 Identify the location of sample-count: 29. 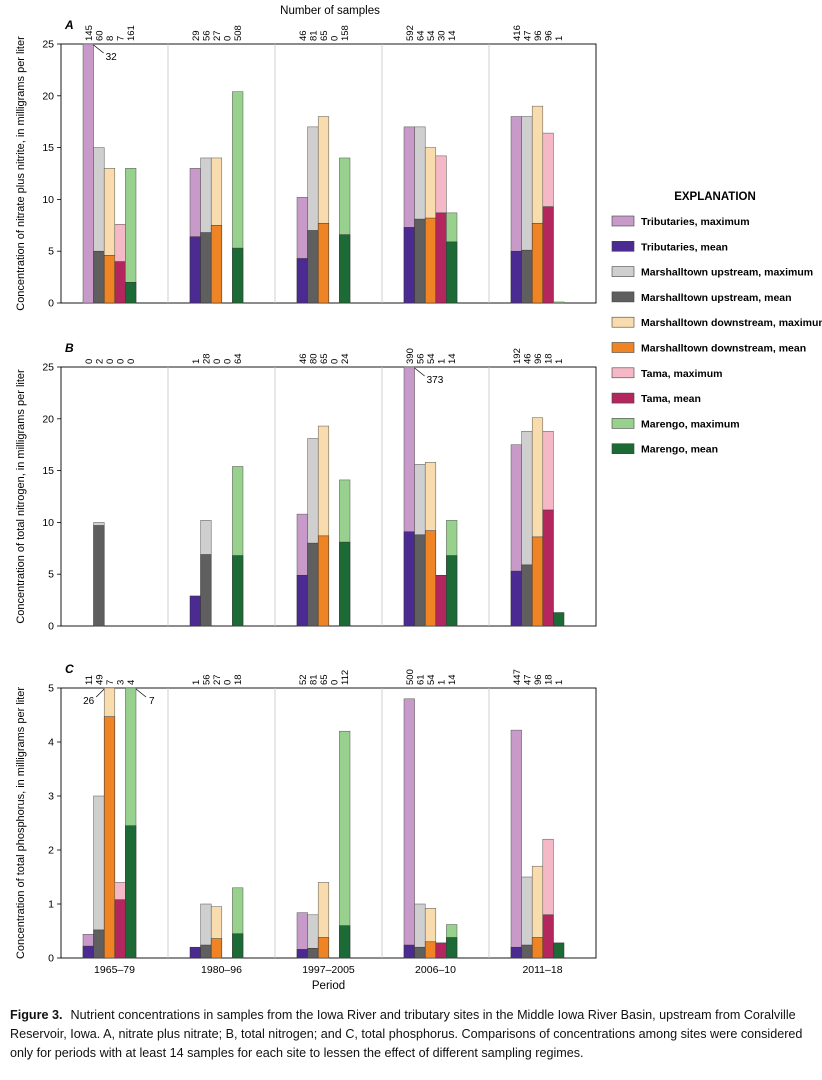
(196, 35).